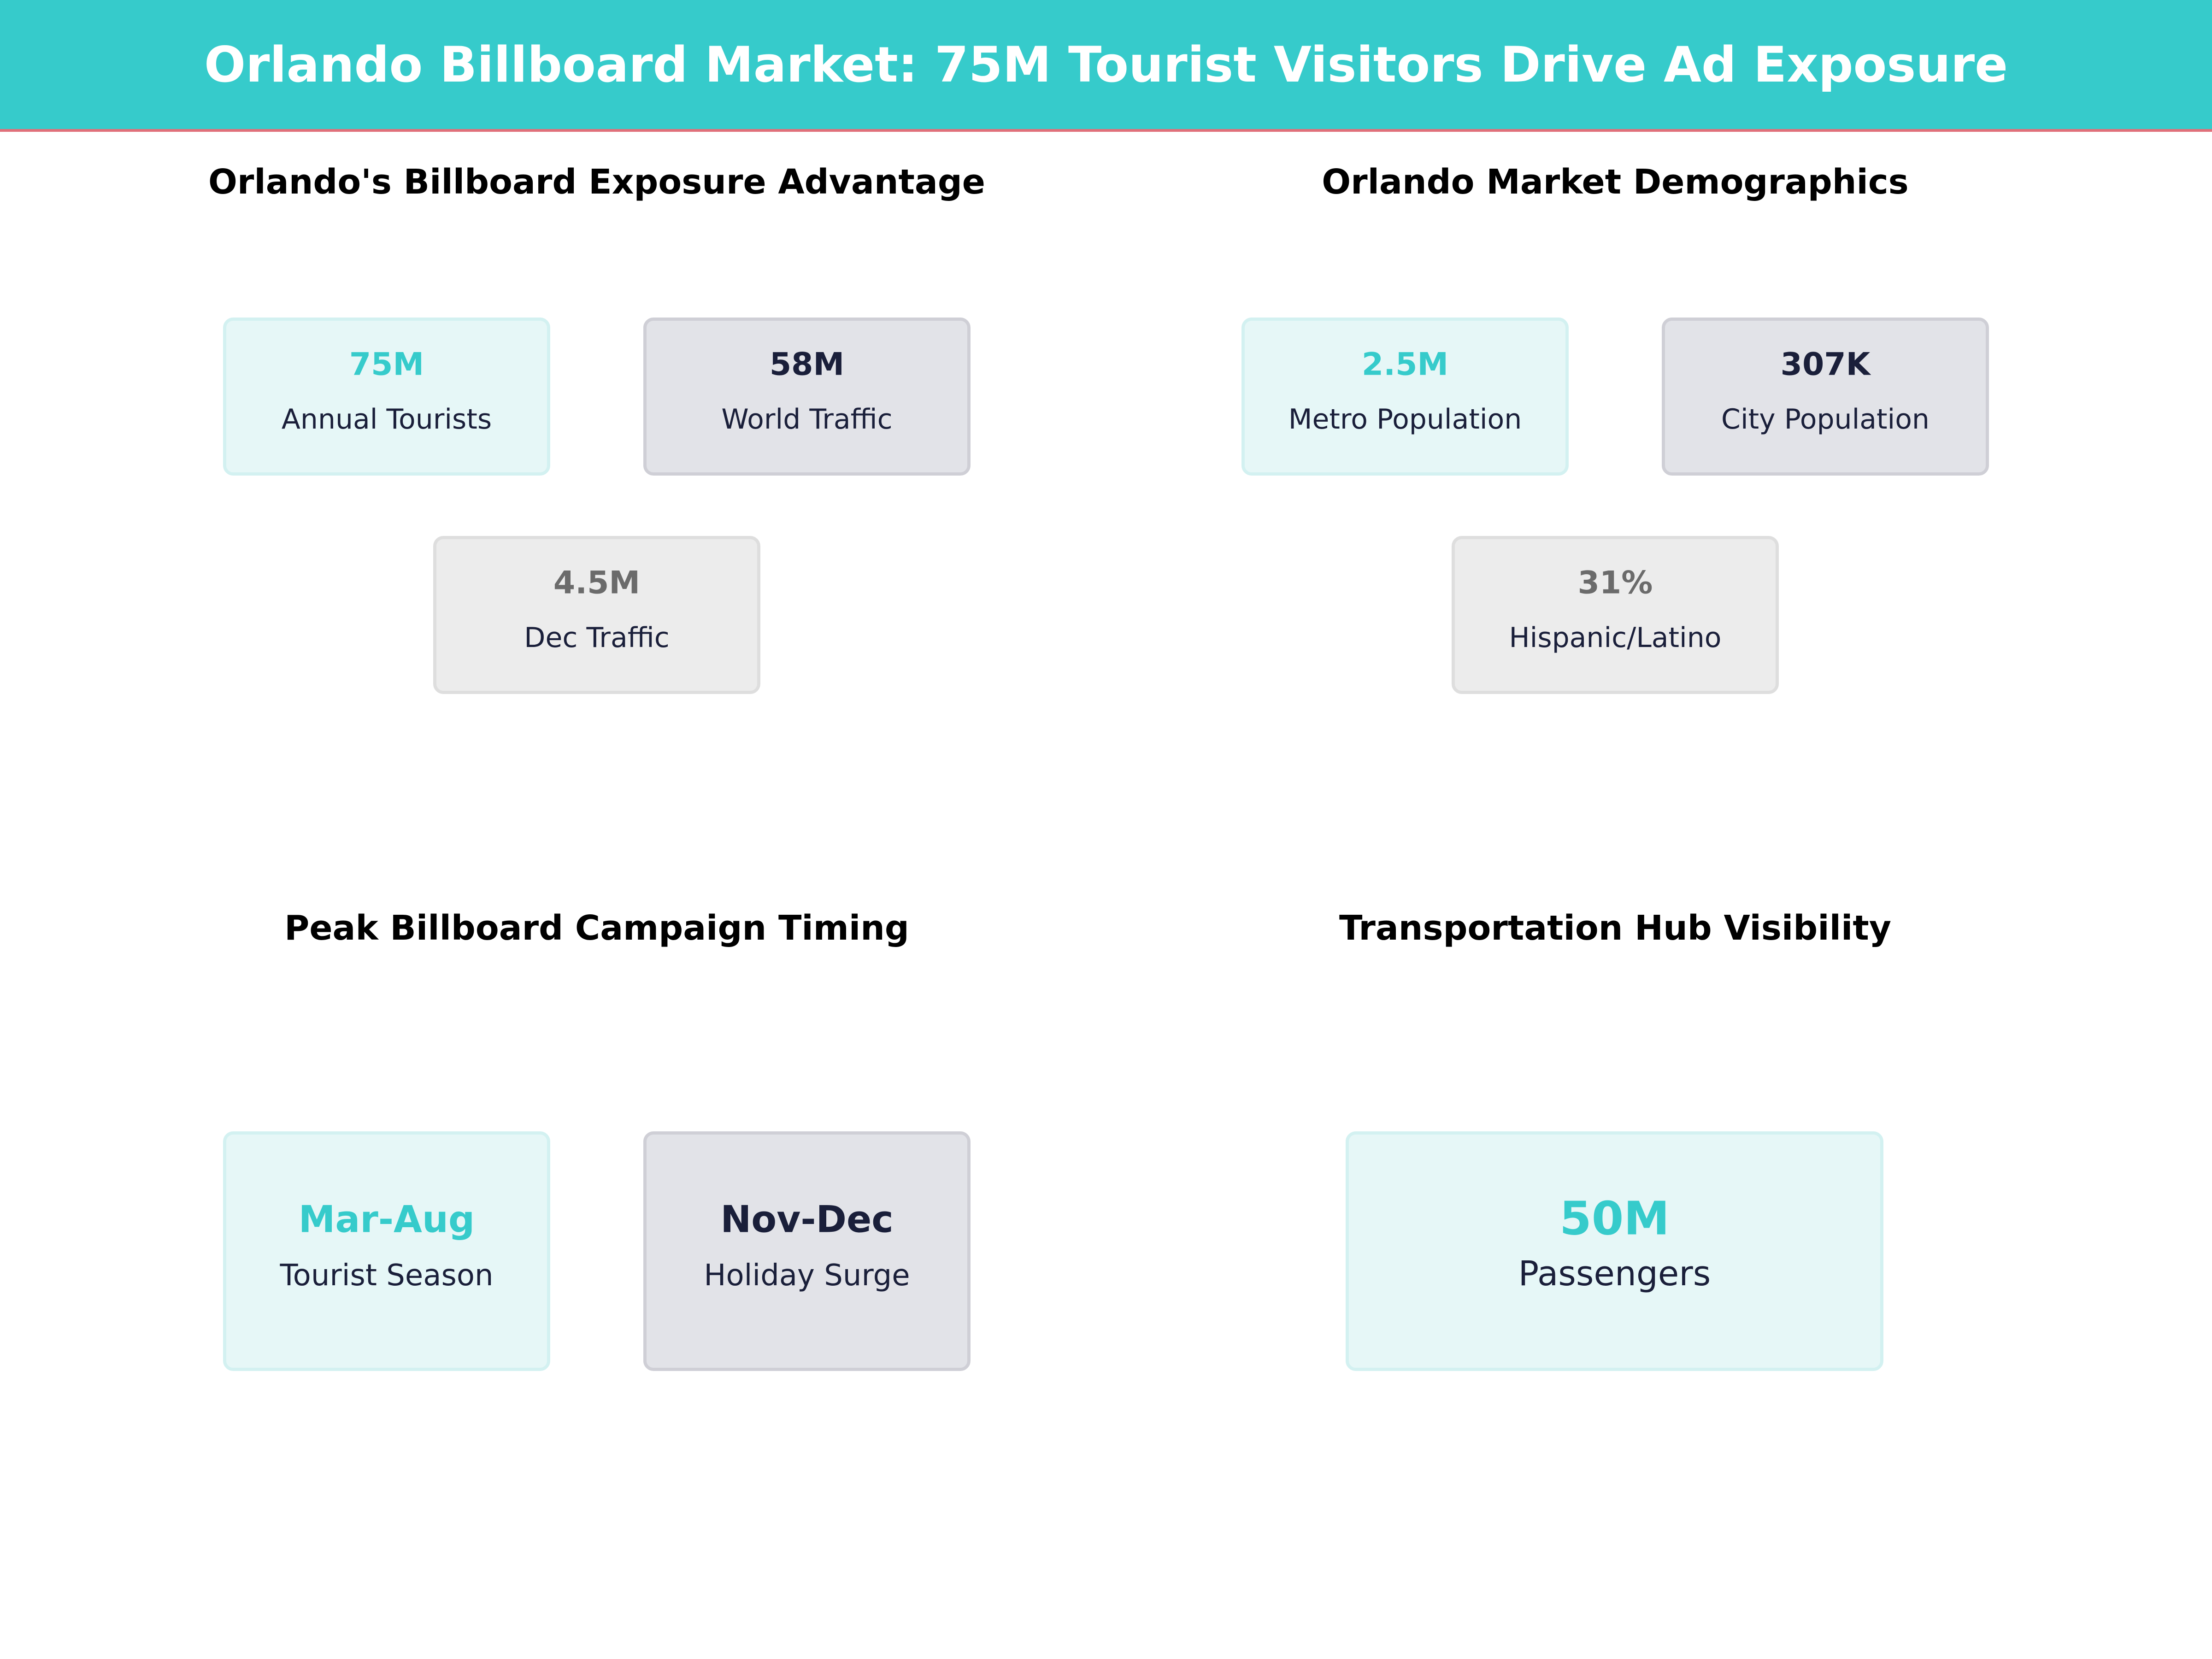  I want to click on stat-label: Hispanic/Latino, so click(1615, 638).